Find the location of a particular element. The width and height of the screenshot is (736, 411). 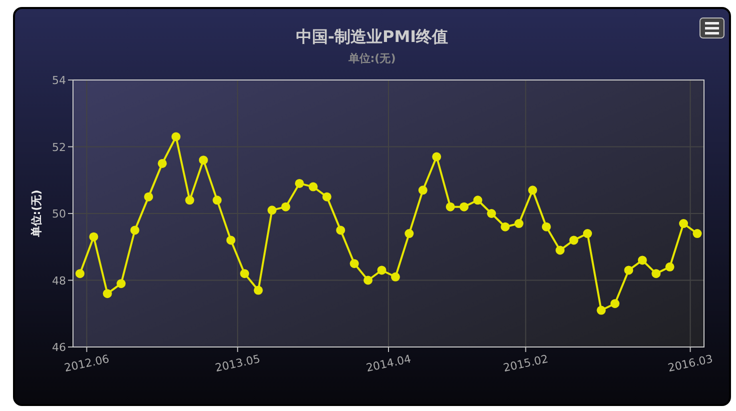

y-tick-label: 52 is located at coordinates (59, 147).